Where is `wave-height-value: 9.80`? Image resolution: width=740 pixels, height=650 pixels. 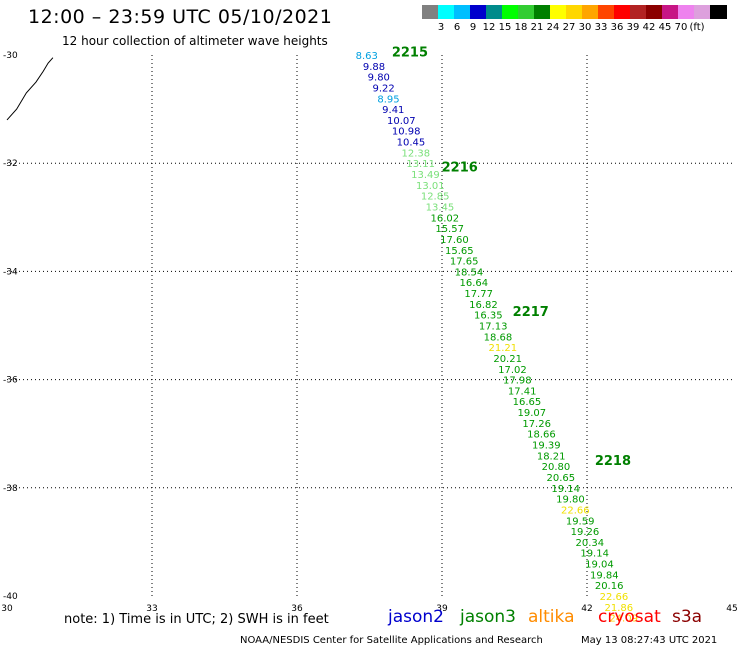 wave-height-value: 9.80 is located at coordinates (379, 78).